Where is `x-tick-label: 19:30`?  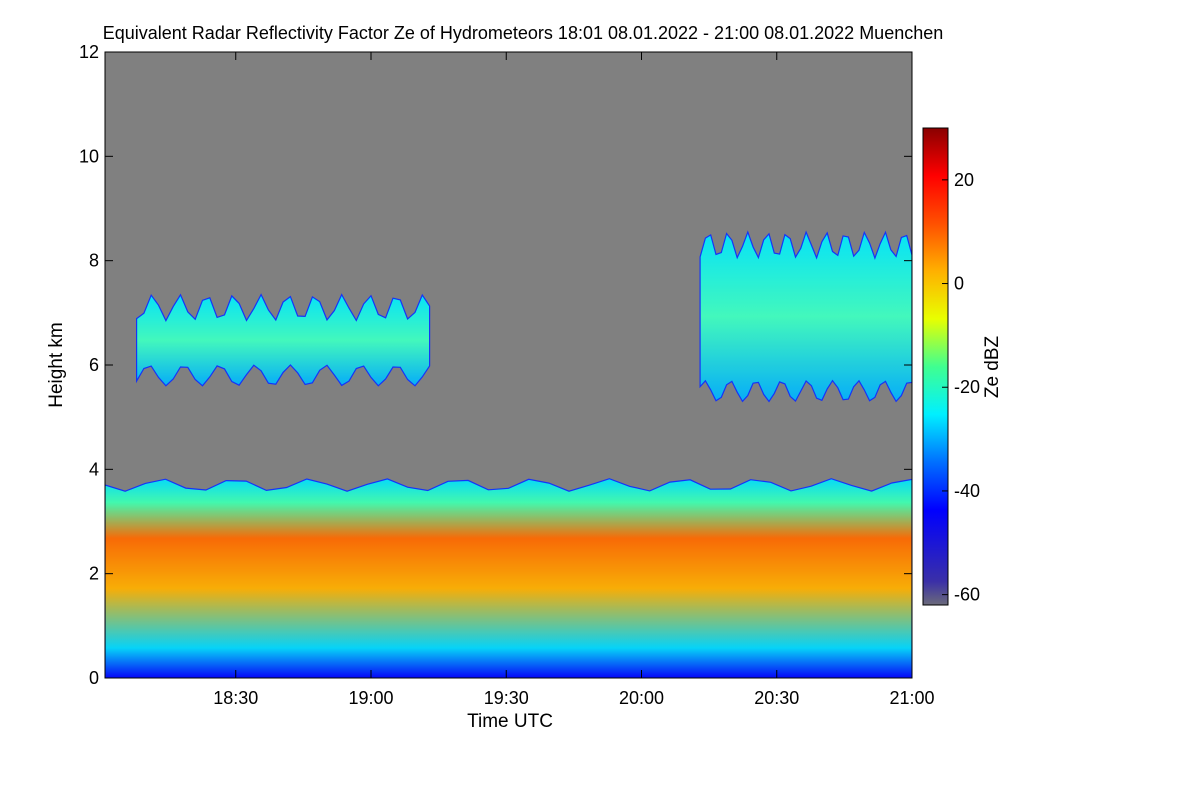
x-tick-label: 19:30 is located at coordinates (506, 698).